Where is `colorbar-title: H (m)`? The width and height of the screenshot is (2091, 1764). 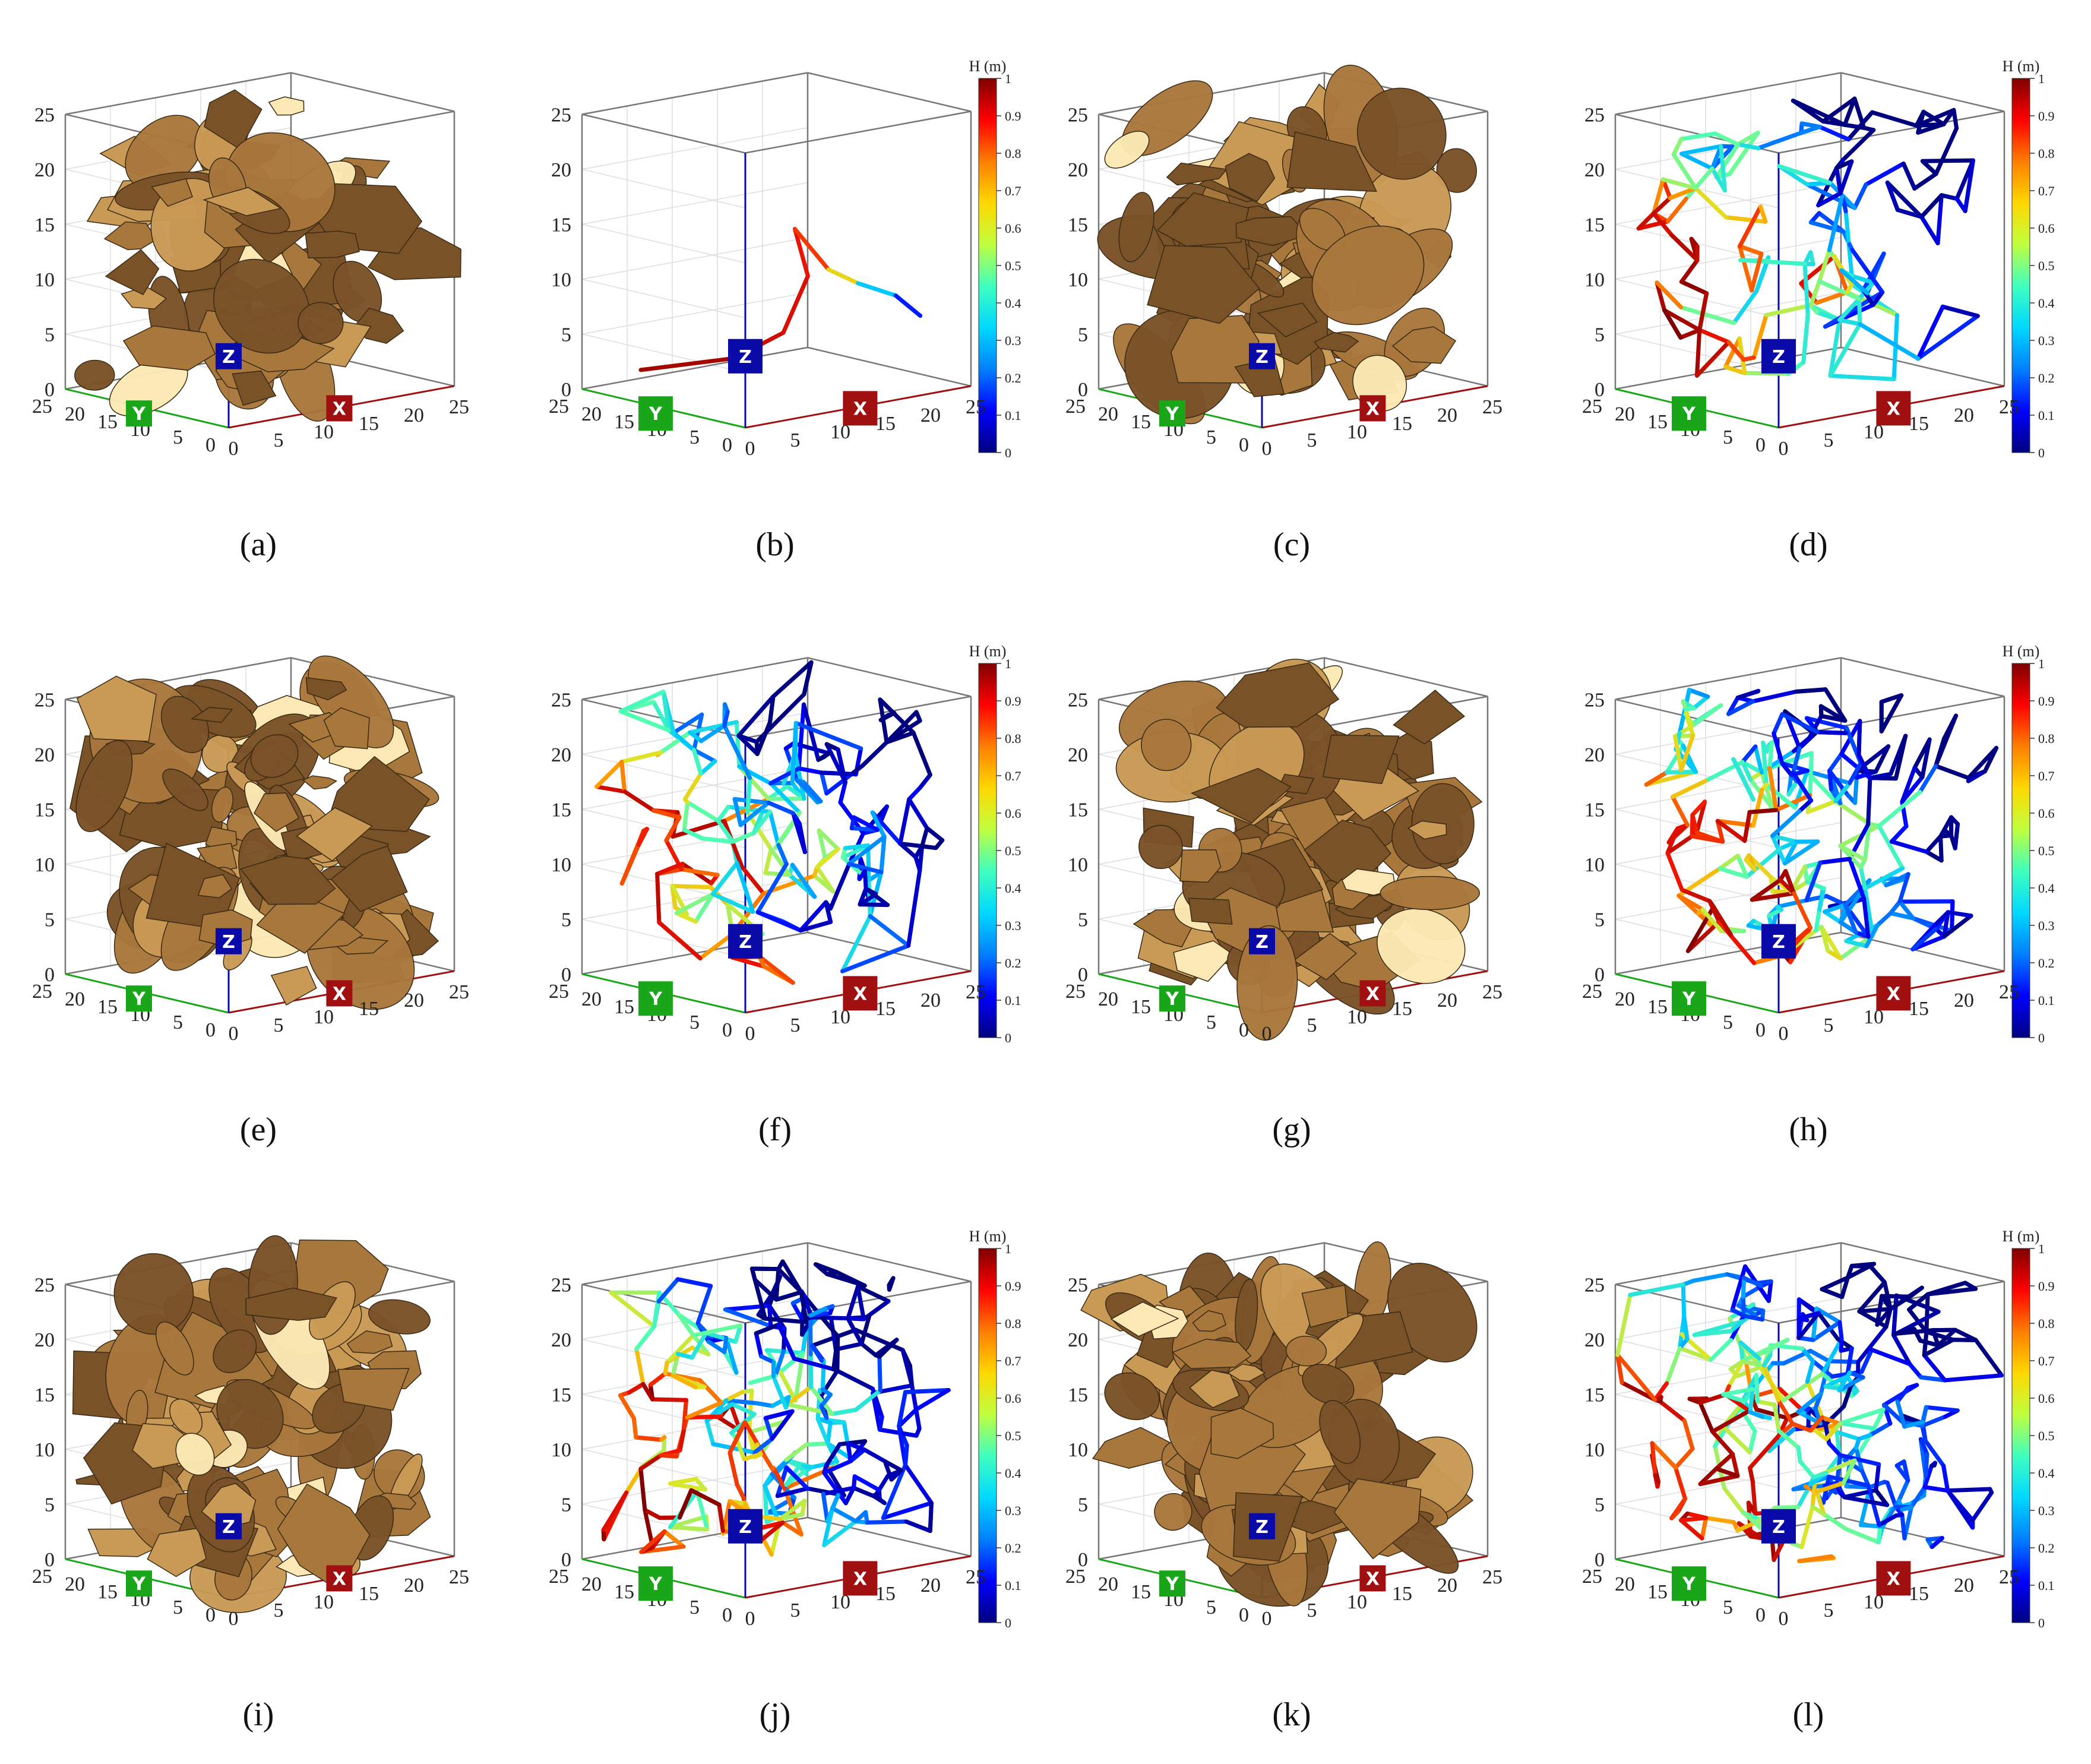 colorbar-title: H (m) is located at coordinates (988, 651).